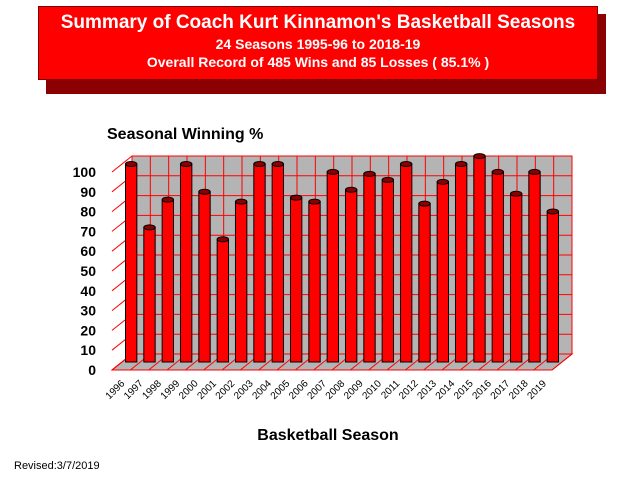 The height and width of the screenshot is (480, 640). Describe the element at coordinates (317, 390) in the screenshot. I see `x-tick-label: 2007` at that location.